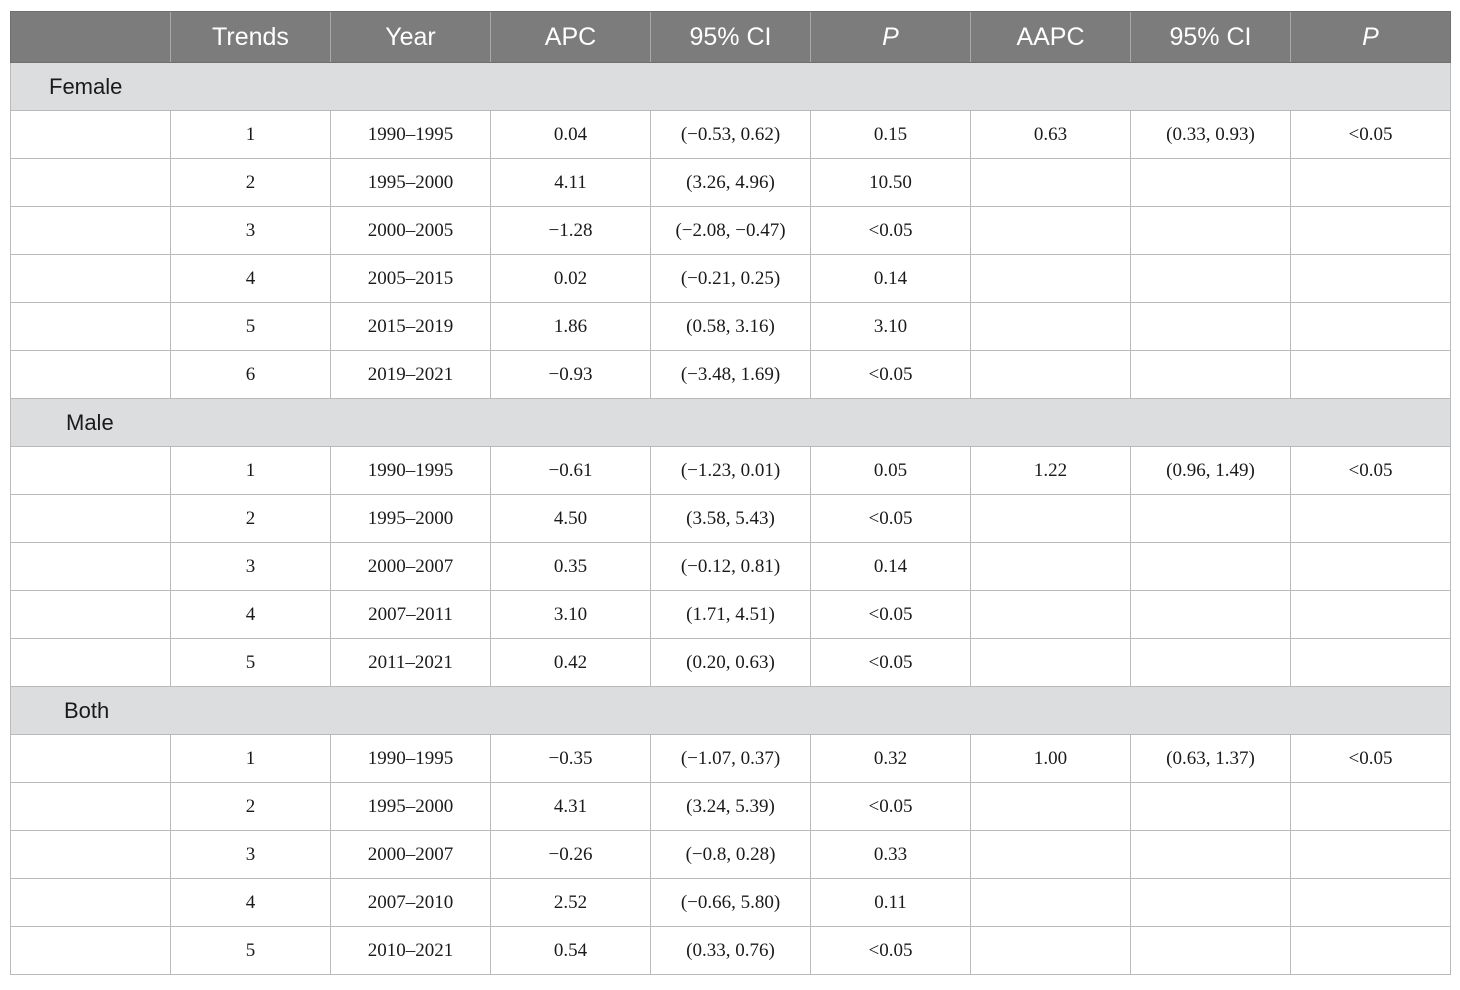  What do you see at coordinates (730, 278) in the screenshot?
I see `apc-ci-cell: (−0.21, 0.25)` at bounding box center [730, 278].